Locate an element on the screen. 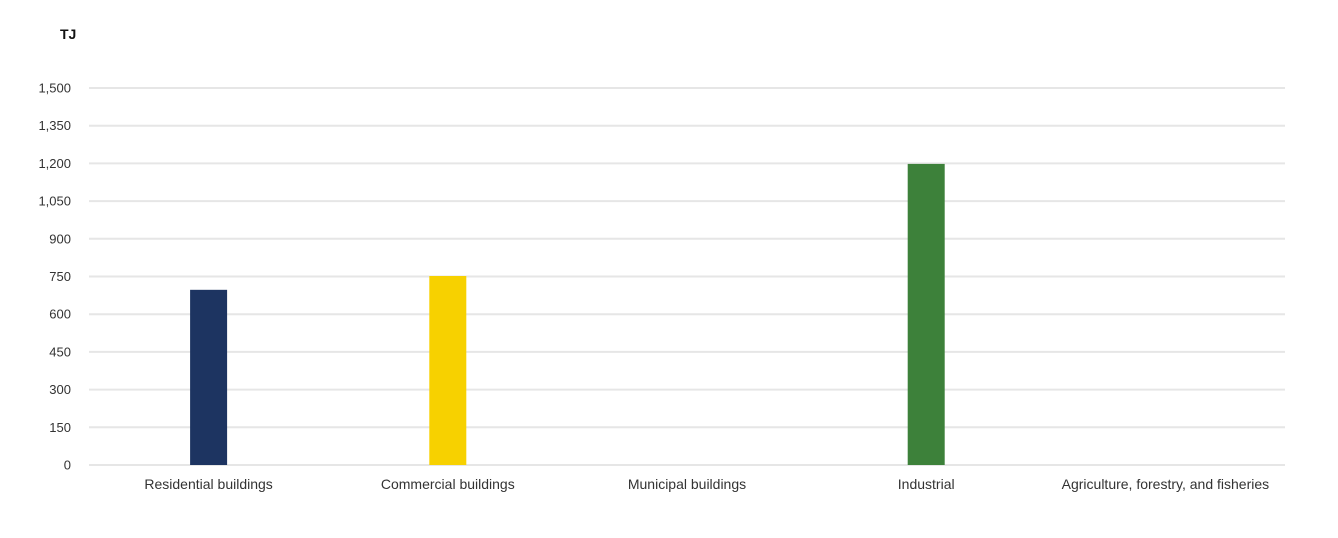 Image resolution: width=1338 pixels, height=538 pixels. y-tick-label: 1,200 is located at coordinates (54, 163).